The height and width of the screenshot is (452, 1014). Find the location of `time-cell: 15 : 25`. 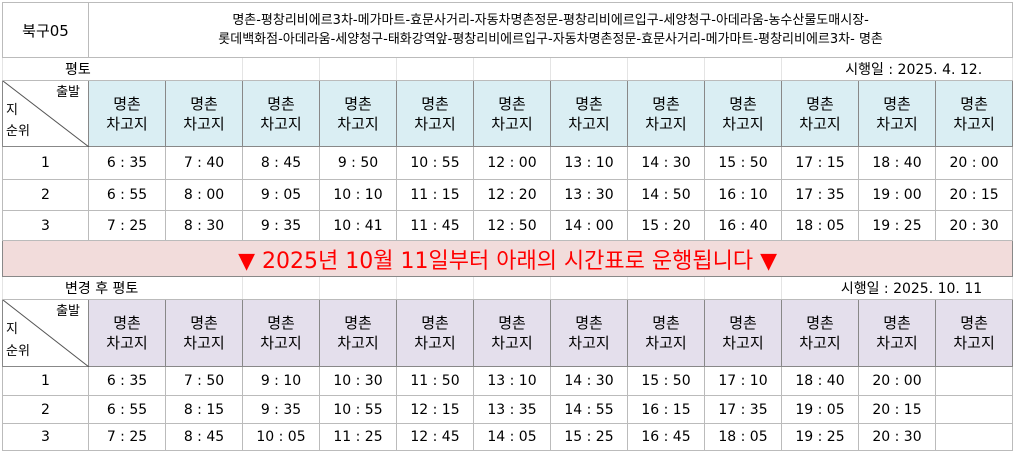

time-cell: 15 : 25 is located at coordinates (589, 437).